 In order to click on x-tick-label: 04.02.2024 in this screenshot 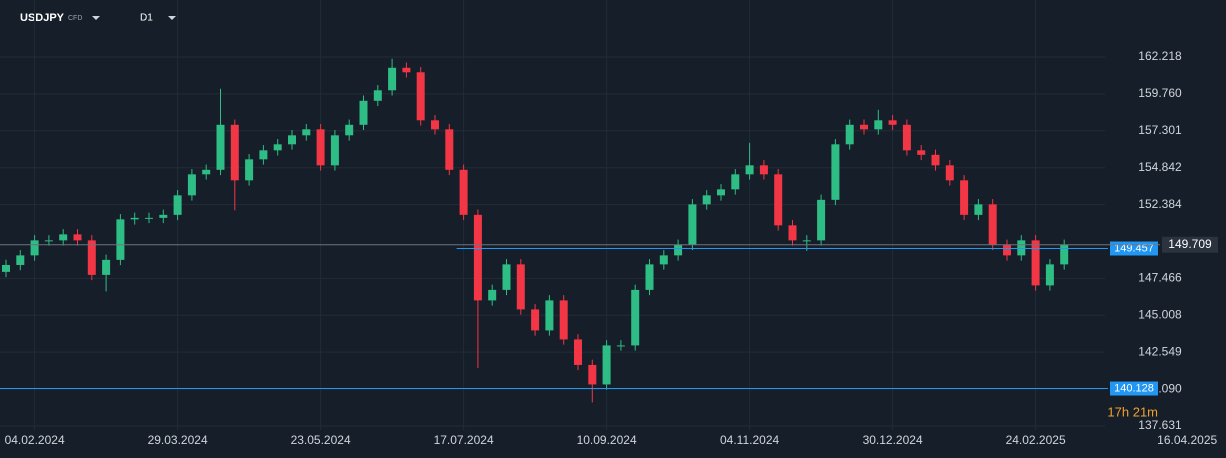, I will do `click(35, 440)`.